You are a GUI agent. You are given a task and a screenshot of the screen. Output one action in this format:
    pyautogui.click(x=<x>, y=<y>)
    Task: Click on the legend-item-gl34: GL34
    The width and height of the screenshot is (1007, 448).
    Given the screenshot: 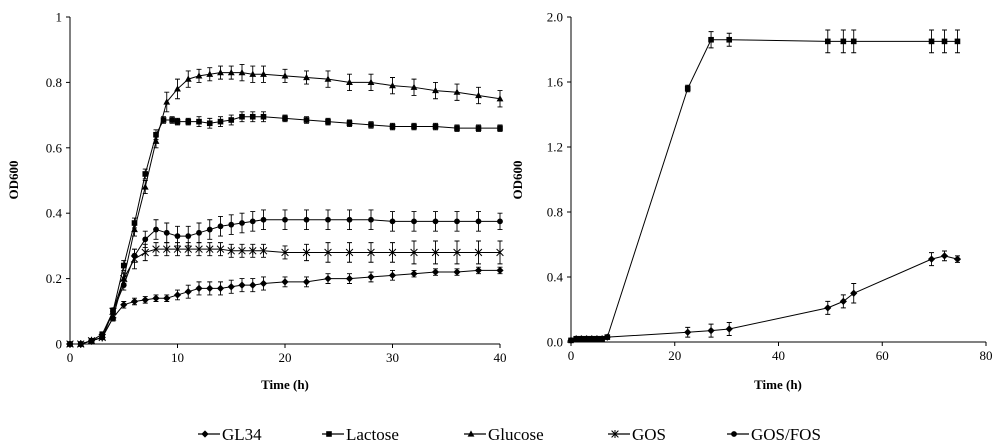 What is the action you would take?
    pyautogui.click(x=230, y=434)
    